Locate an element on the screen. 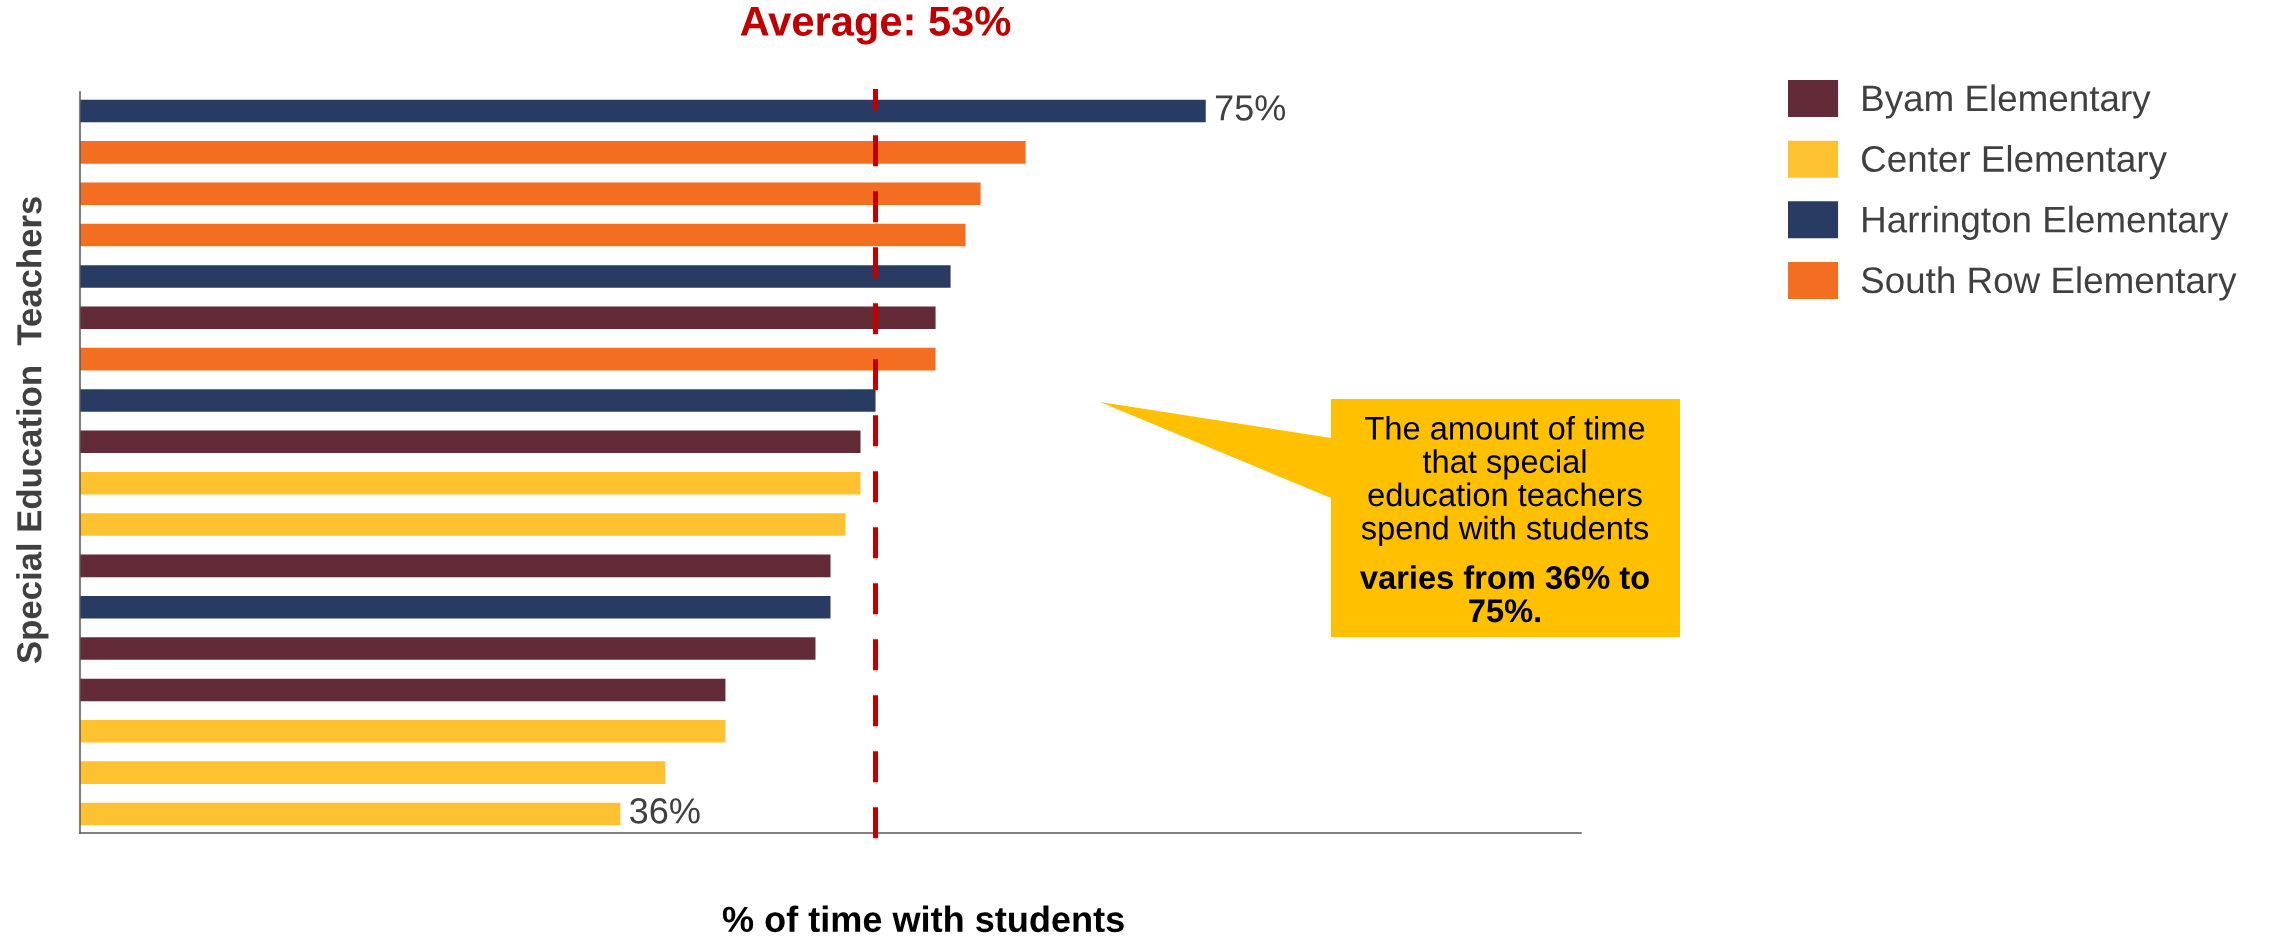 The width and height of the screenshot is (2270, 947). legend-label: Byam Elementary is located at coordinates (2007, 101).